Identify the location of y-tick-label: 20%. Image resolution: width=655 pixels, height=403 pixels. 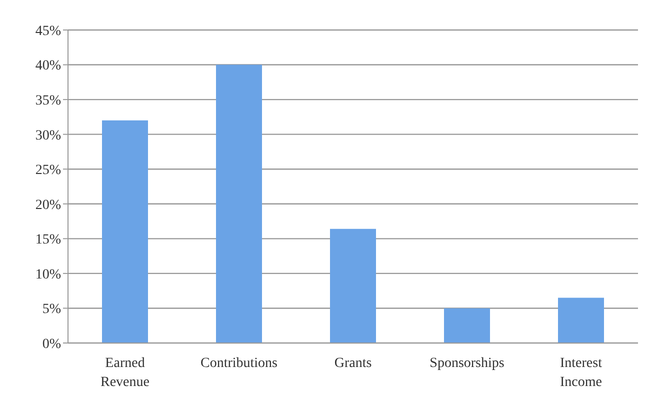
(48, 205).